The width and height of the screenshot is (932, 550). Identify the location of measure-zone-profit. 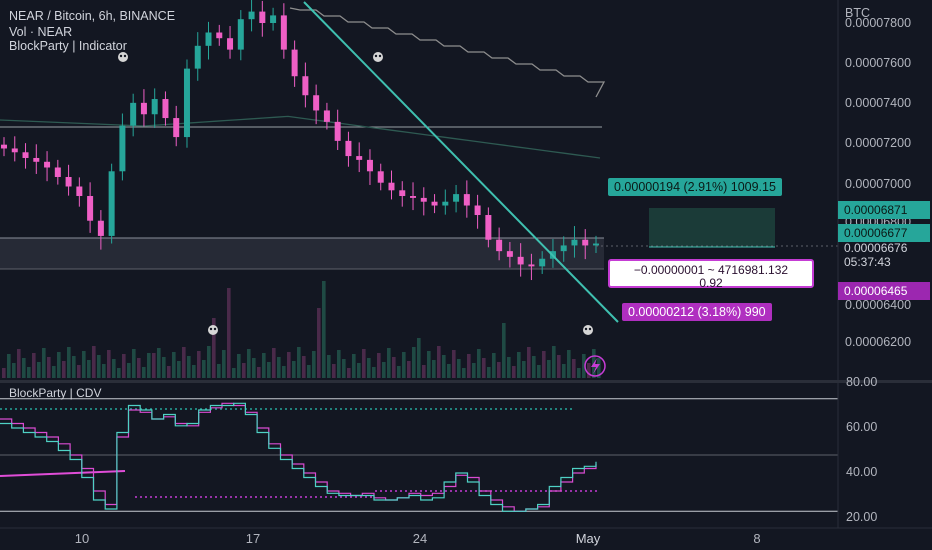
(712, 227).